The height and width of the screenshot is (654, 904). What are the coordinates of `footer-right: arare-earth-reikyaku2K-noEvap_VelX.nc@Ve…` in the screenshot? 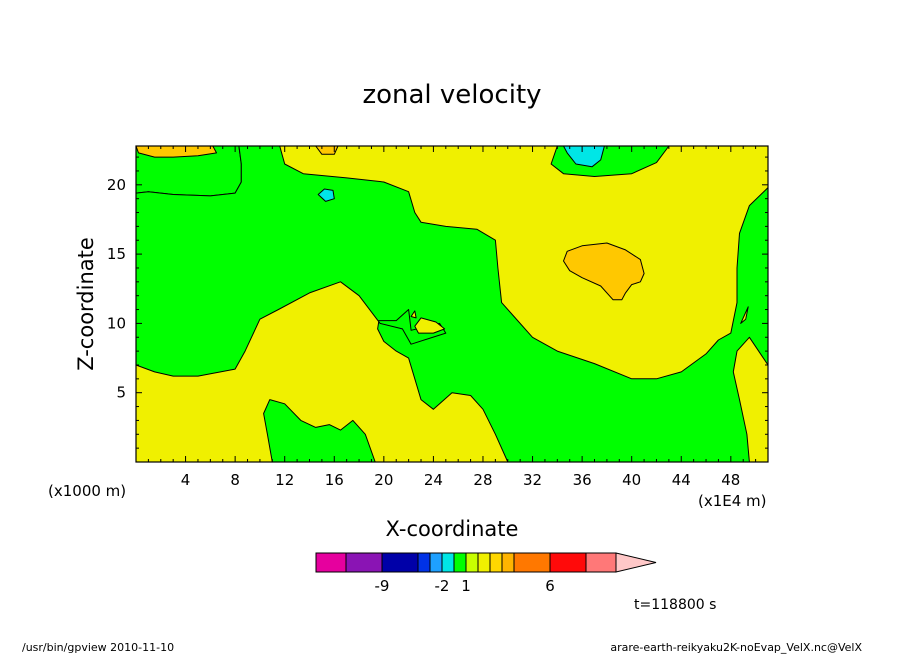 It's located at (736, 647).